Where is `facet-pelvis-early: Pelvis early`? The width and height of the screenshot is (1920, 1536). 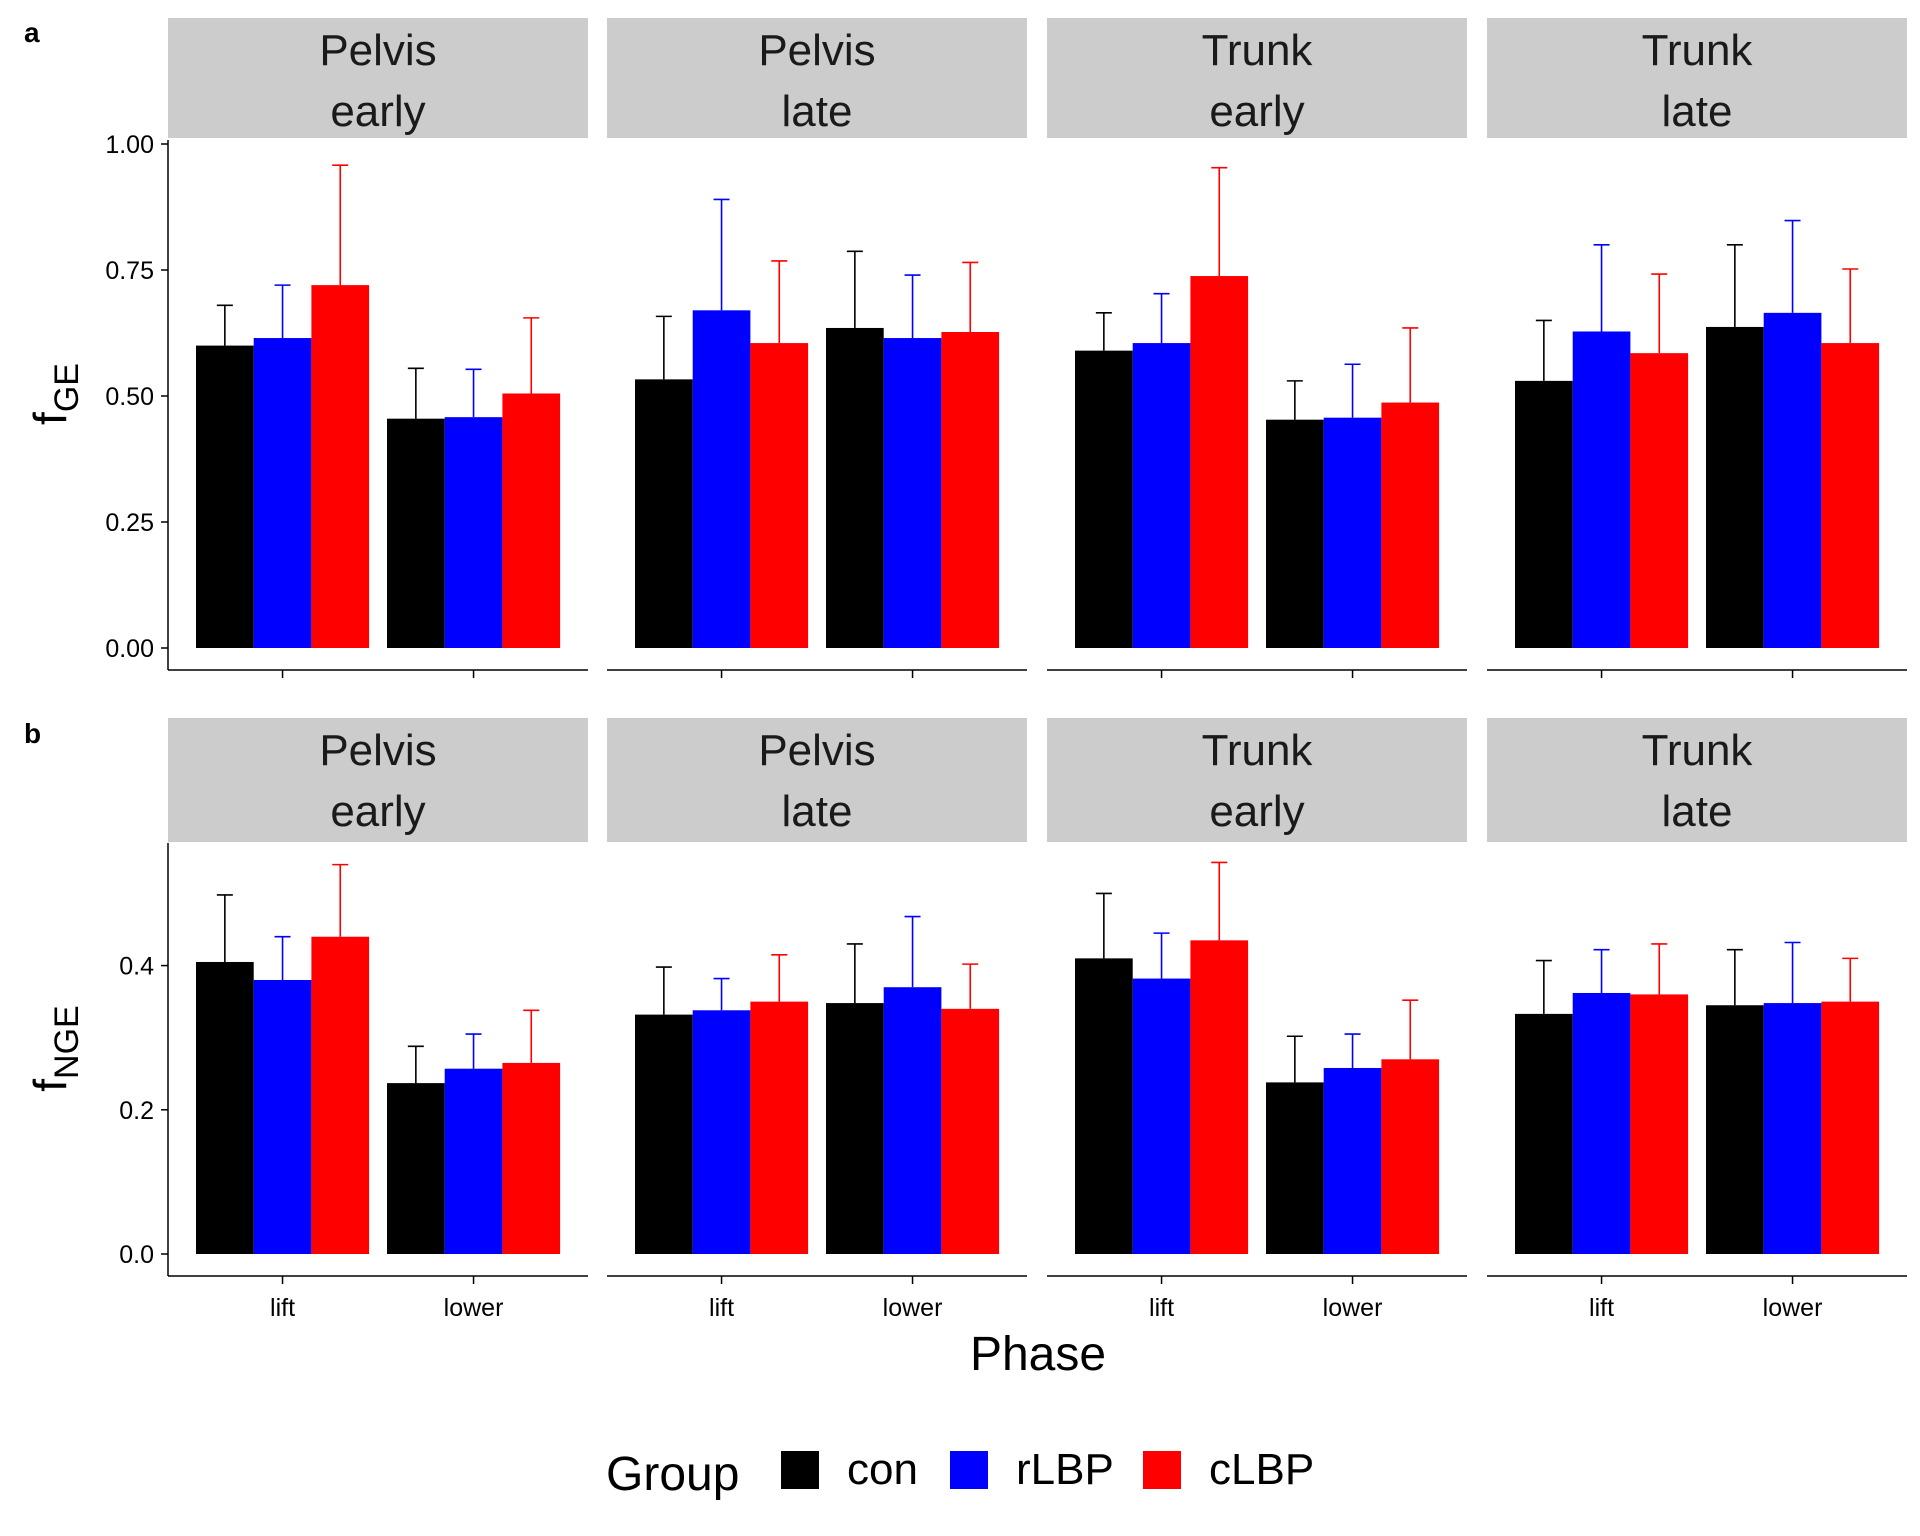
facet-pelvis-early: Pelvis early is located at coordinates (378, 348).